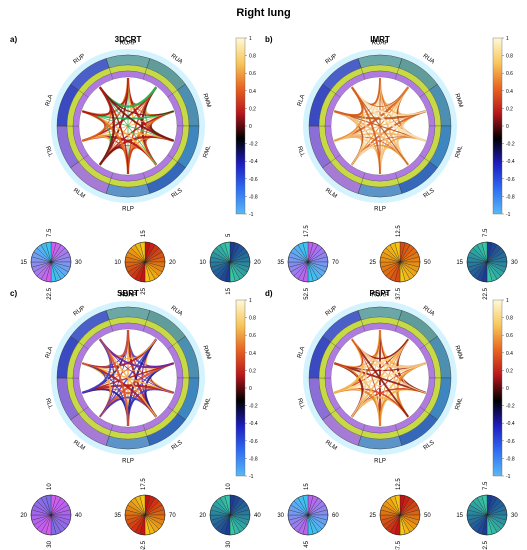 Image resolution: width=527 pixels, height=550 pixels. I want to click on pie-label: 60, so click(335, 516).